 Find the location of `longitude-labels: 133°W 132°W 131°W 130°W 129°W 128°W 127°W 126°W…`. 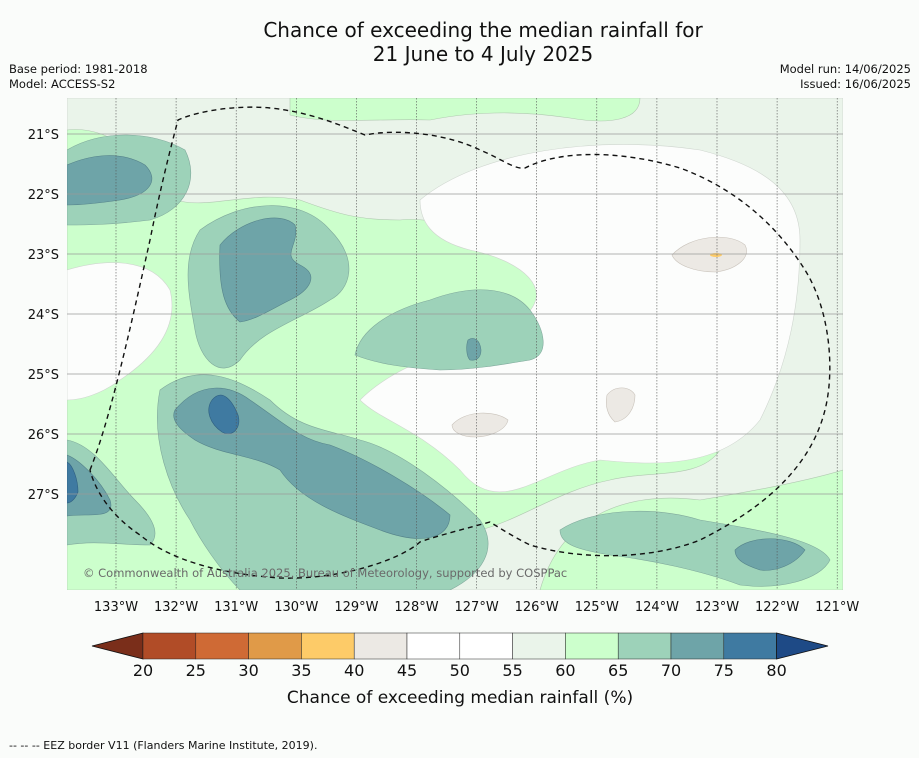

longitude-labels: 133°W 132°W 131°W 130°W 129°W 128°W 127°W 126°W… is located at coordinates (477, 607).